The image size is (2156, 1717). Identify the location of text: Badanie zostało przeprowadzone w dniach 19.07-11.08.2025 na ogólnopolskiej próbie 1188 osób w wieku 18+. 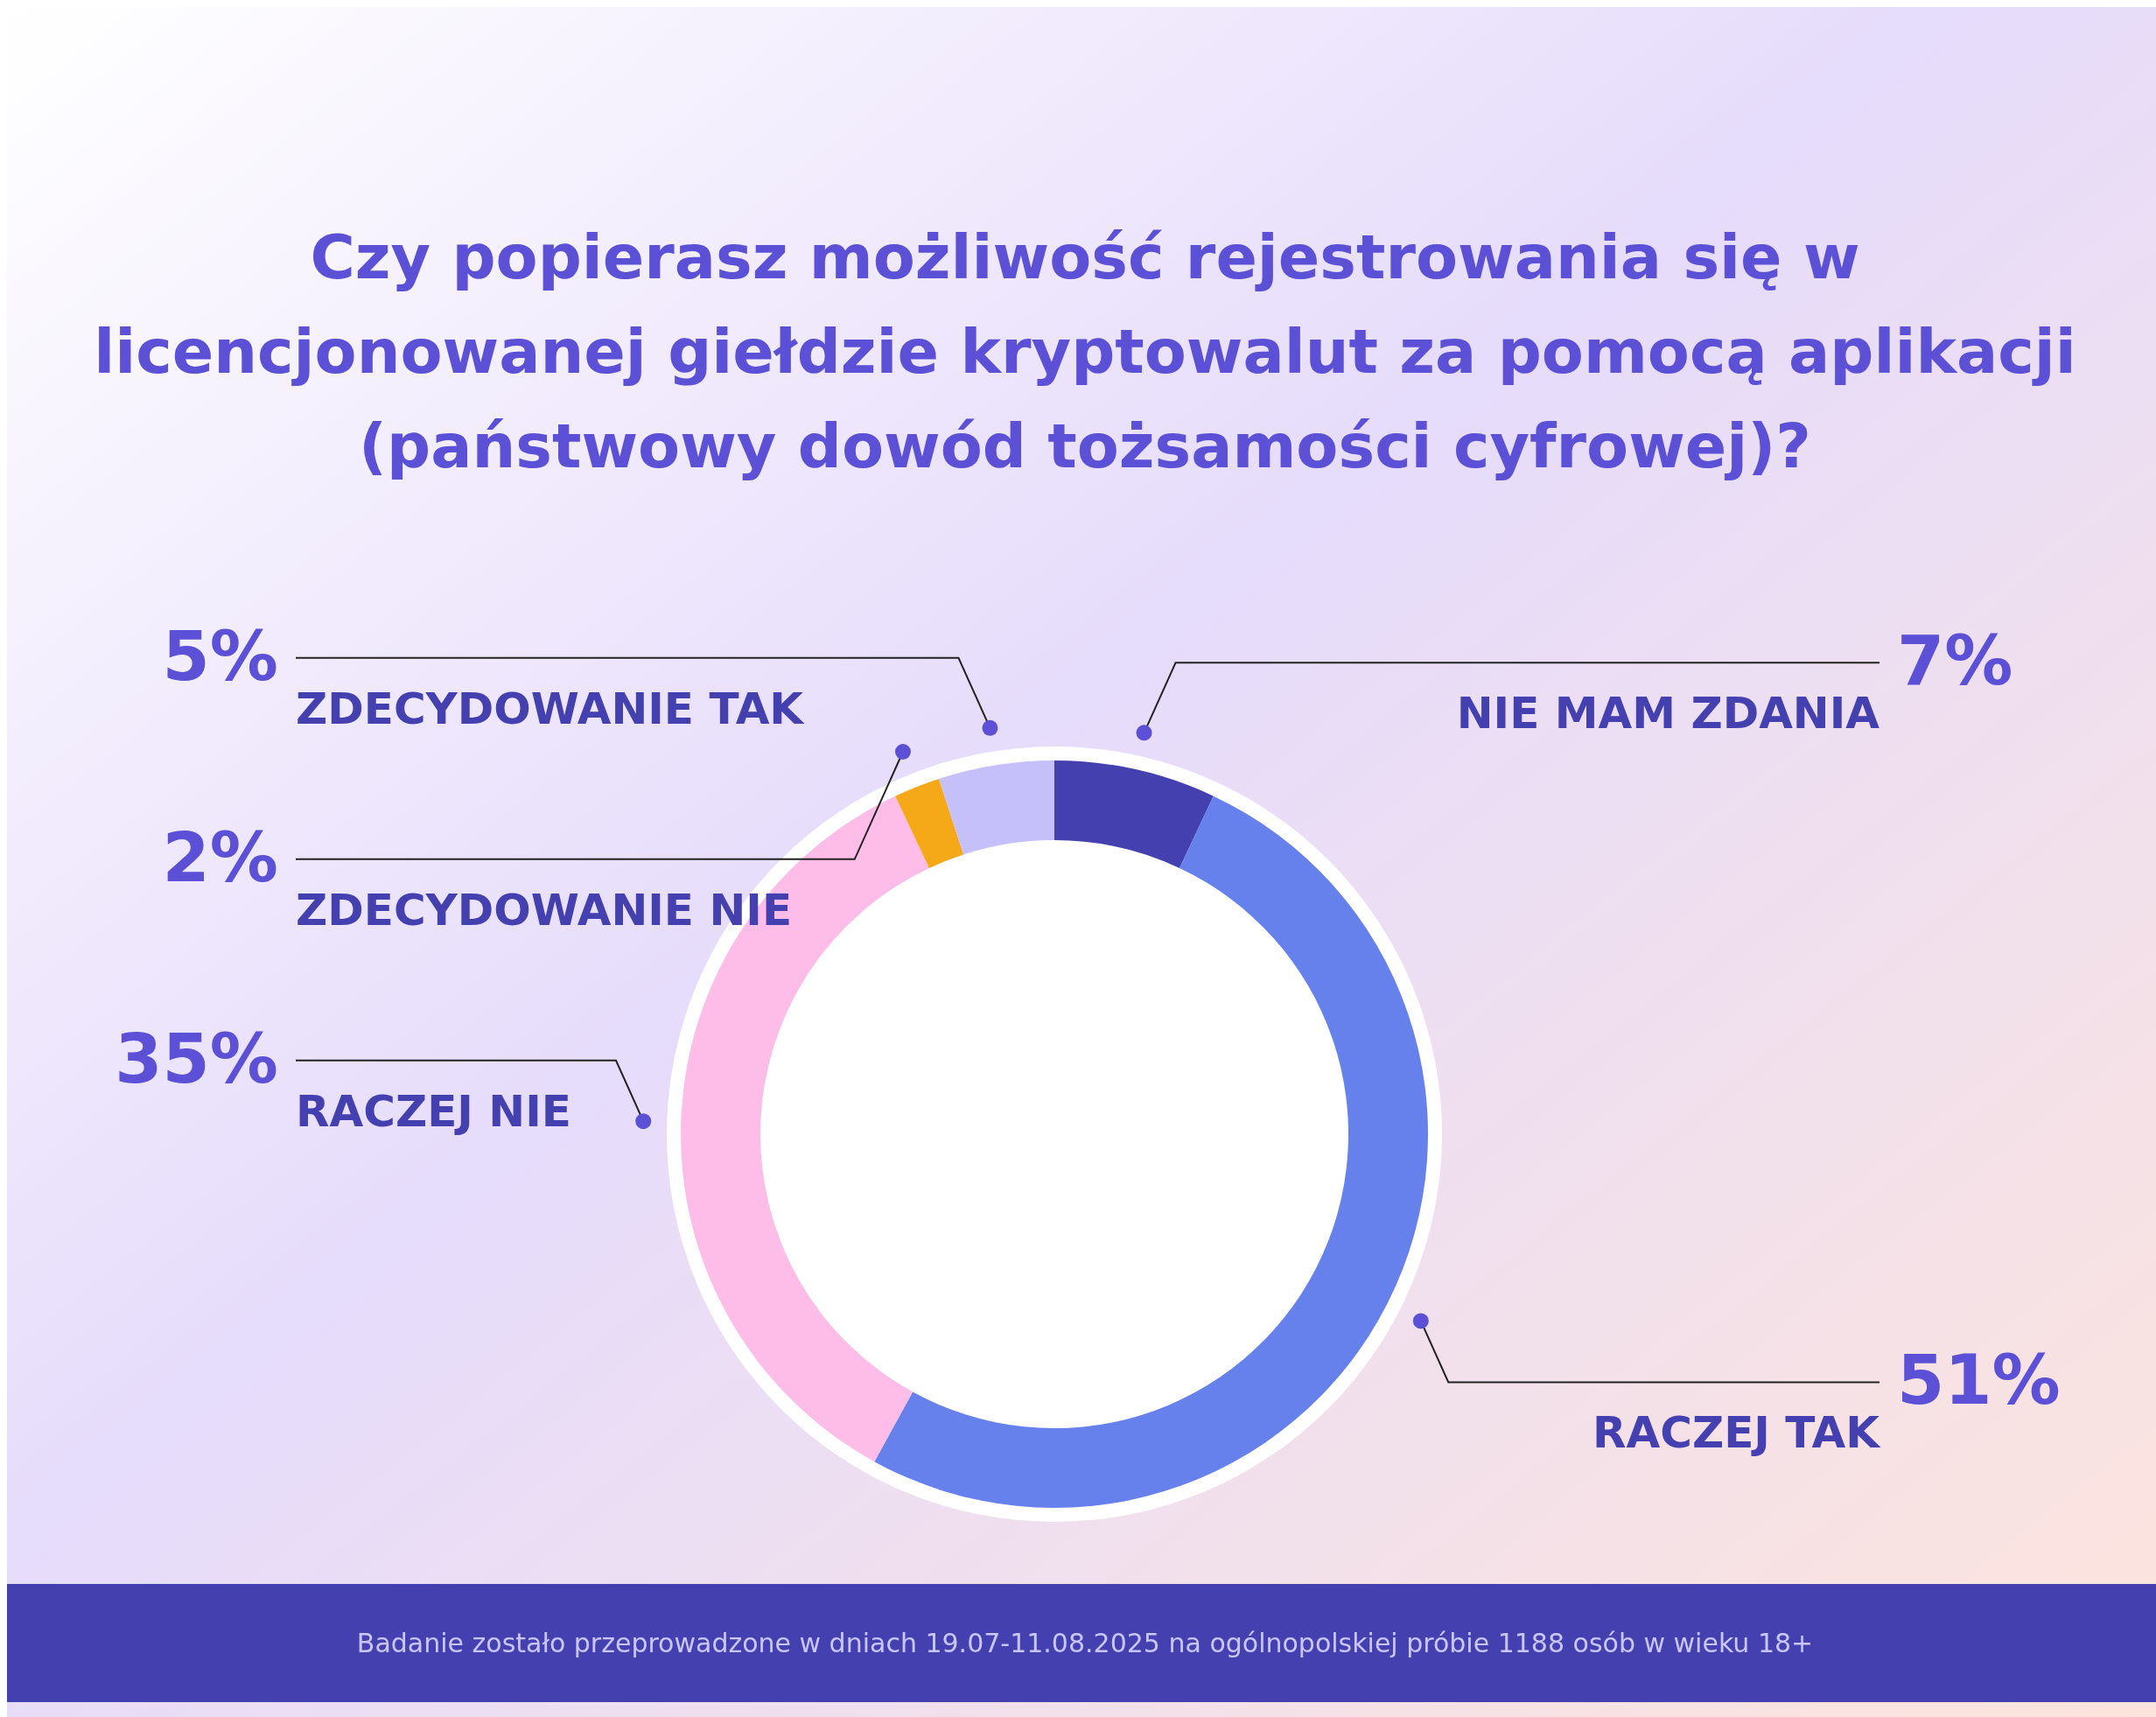
(1085, 1643).